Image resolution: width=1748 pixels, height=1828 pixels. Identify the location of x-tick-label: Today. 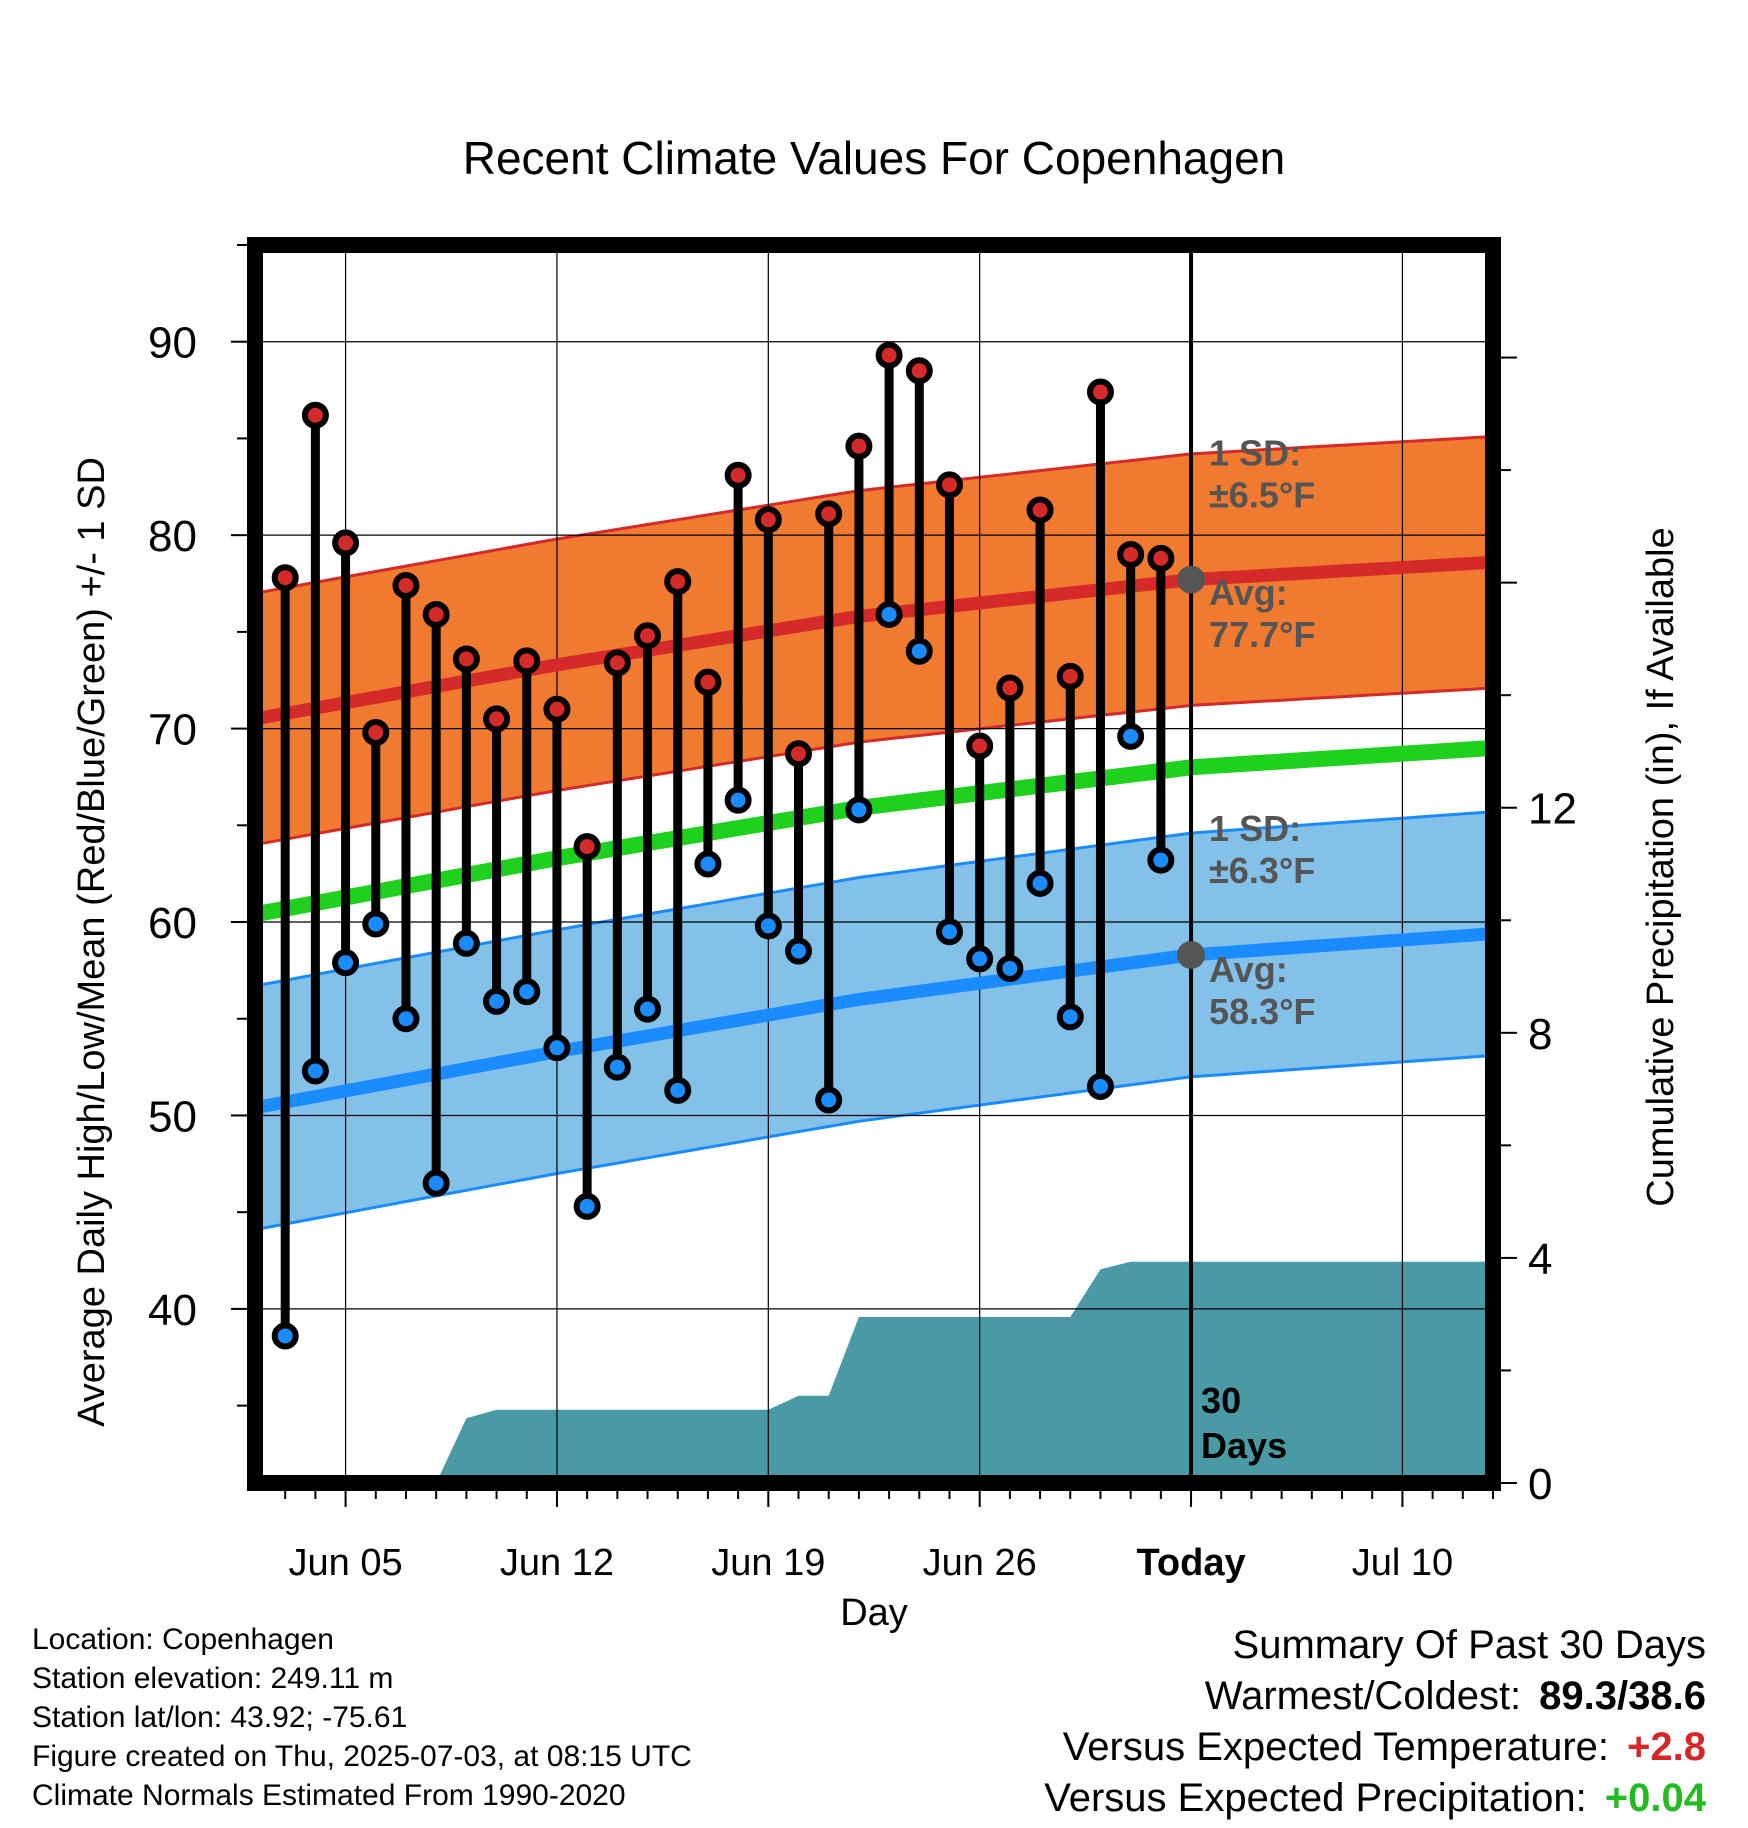
(1191, 1563).